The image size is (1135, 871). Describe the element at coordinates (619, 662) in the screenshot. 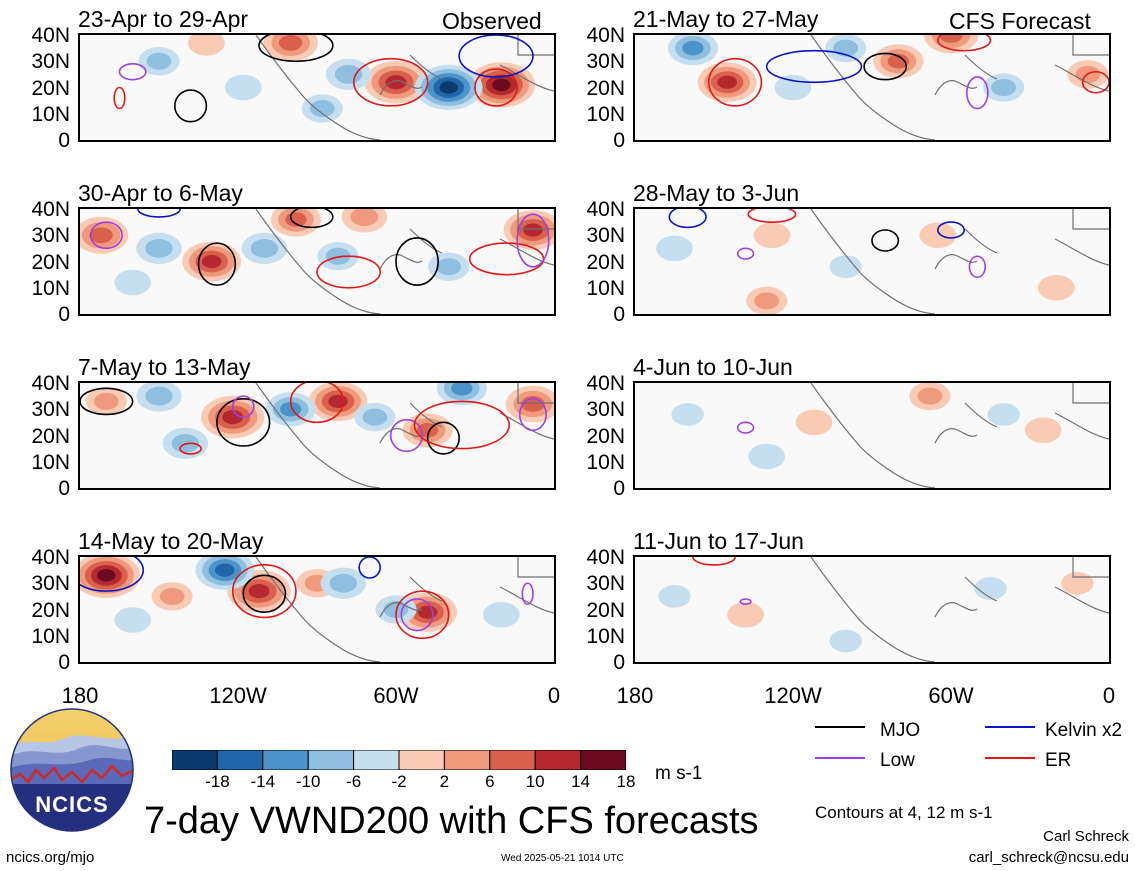

I see `y-tick-label: 0` at that location.